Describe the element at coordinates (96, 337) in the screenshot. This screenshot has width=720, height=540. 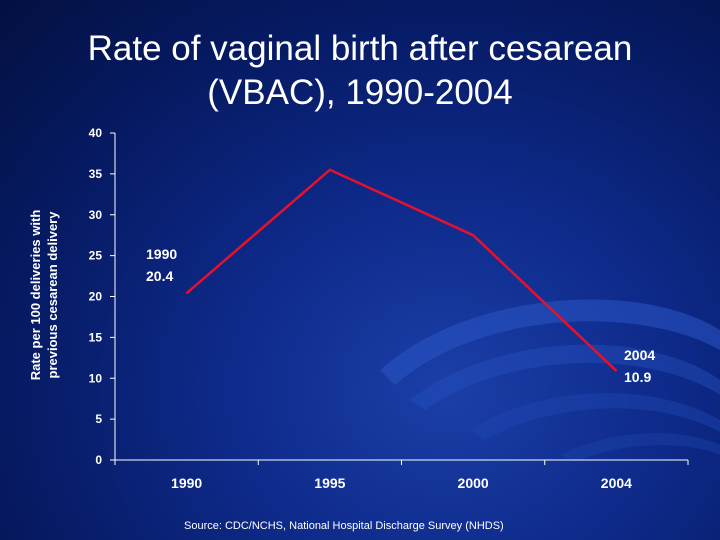
I see `y-tick-label-15: 15` at that location.